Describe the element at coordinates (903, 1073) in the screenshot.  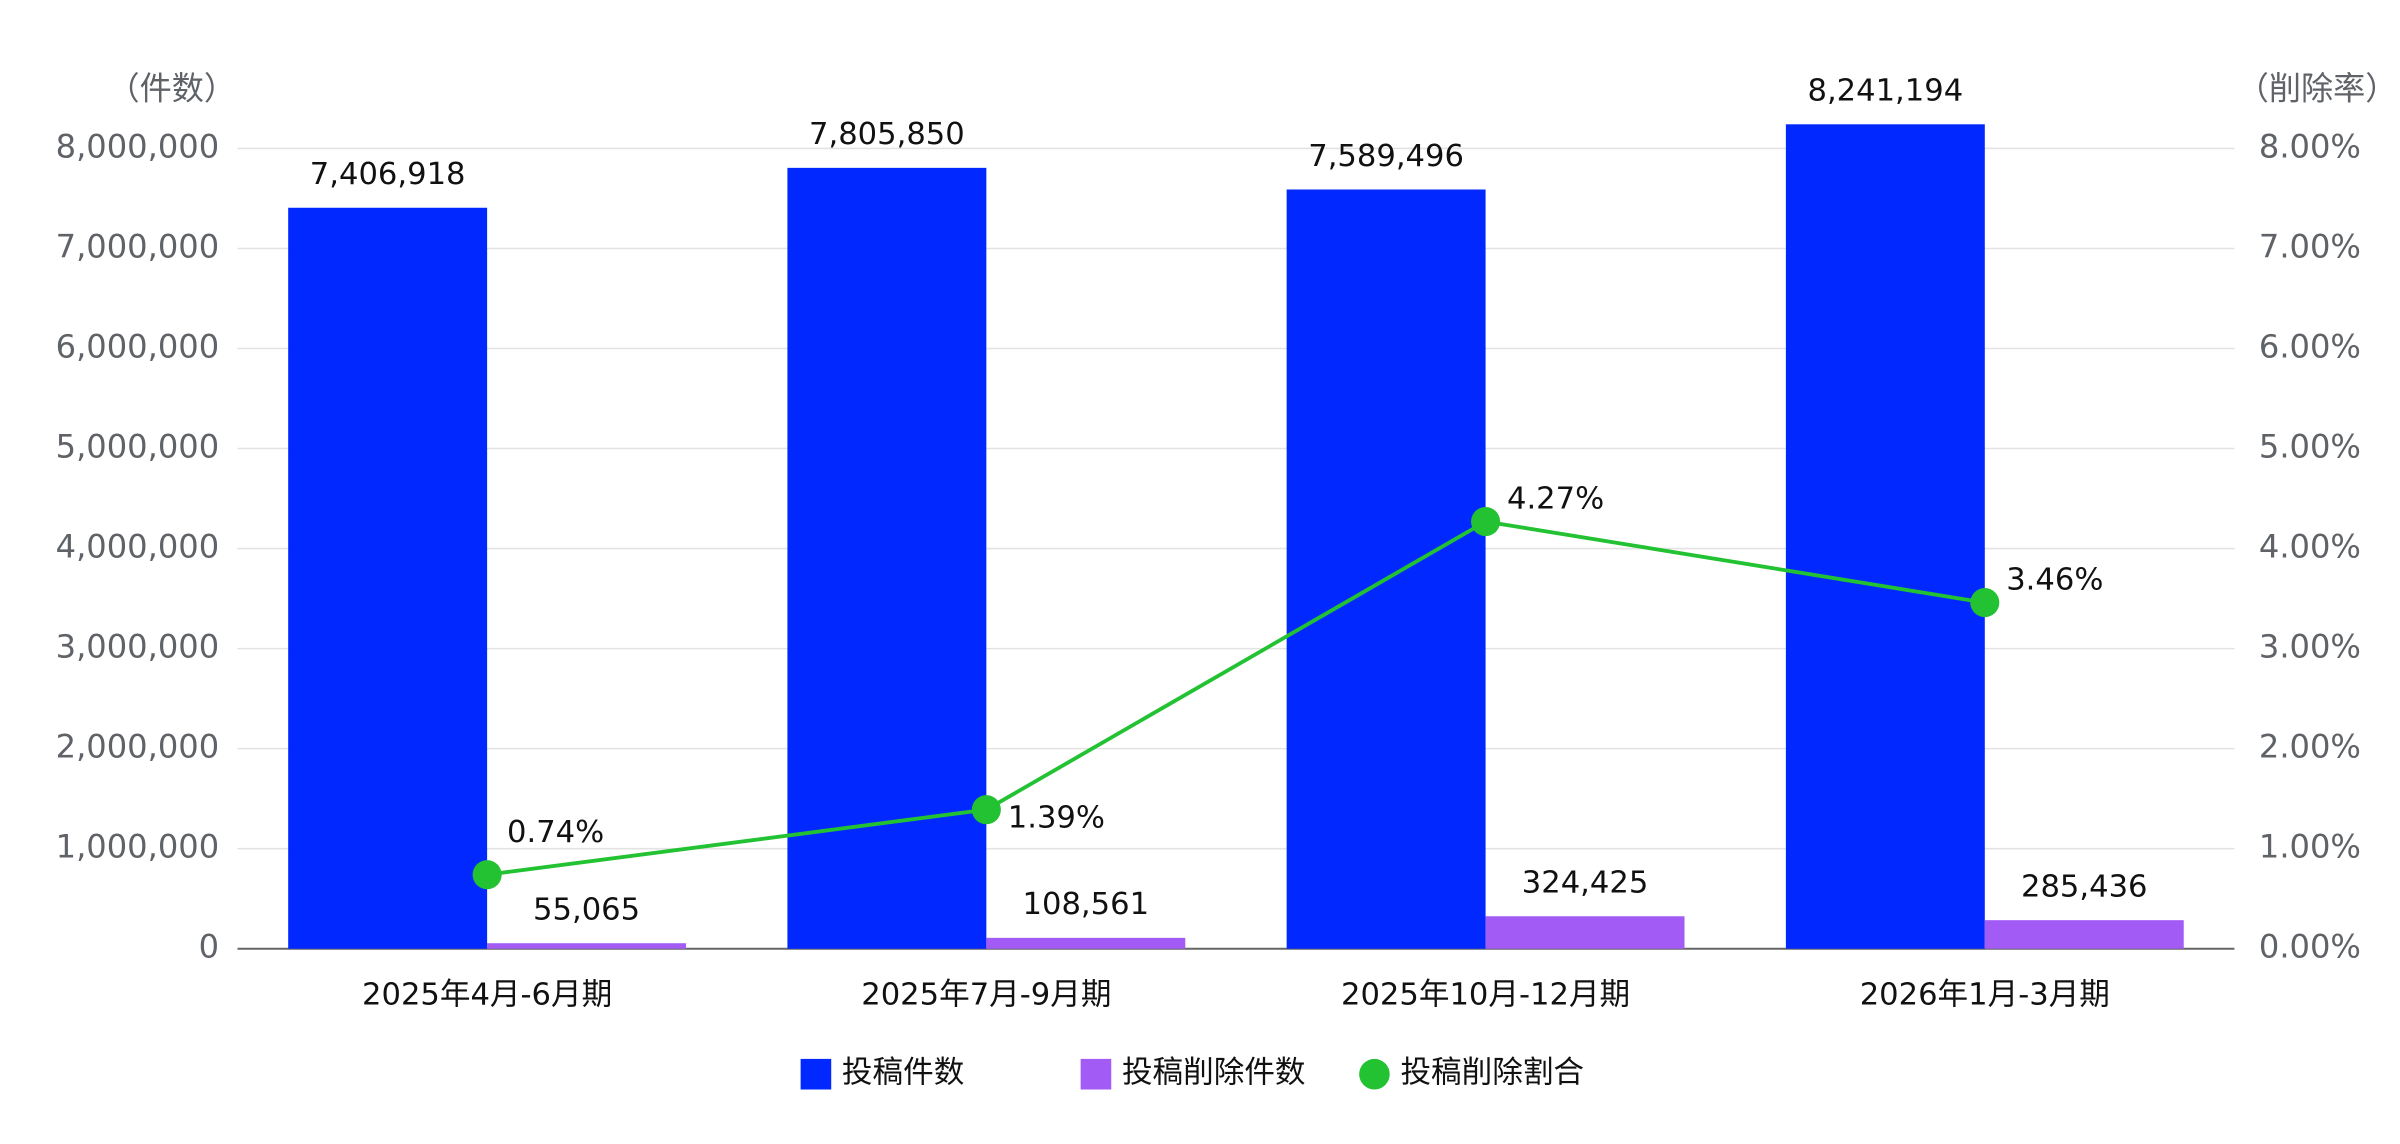
I see `legend-label: 投稿件数` at that location.